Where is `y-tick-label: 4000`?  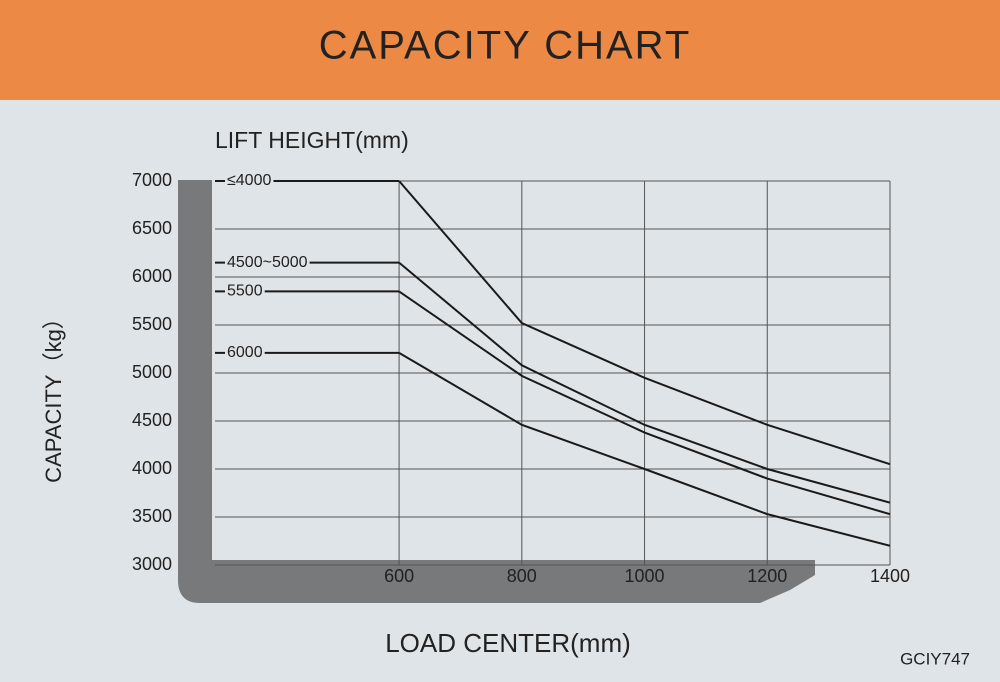
y-tick-label: 4000 is located at coordinates (152, 468).